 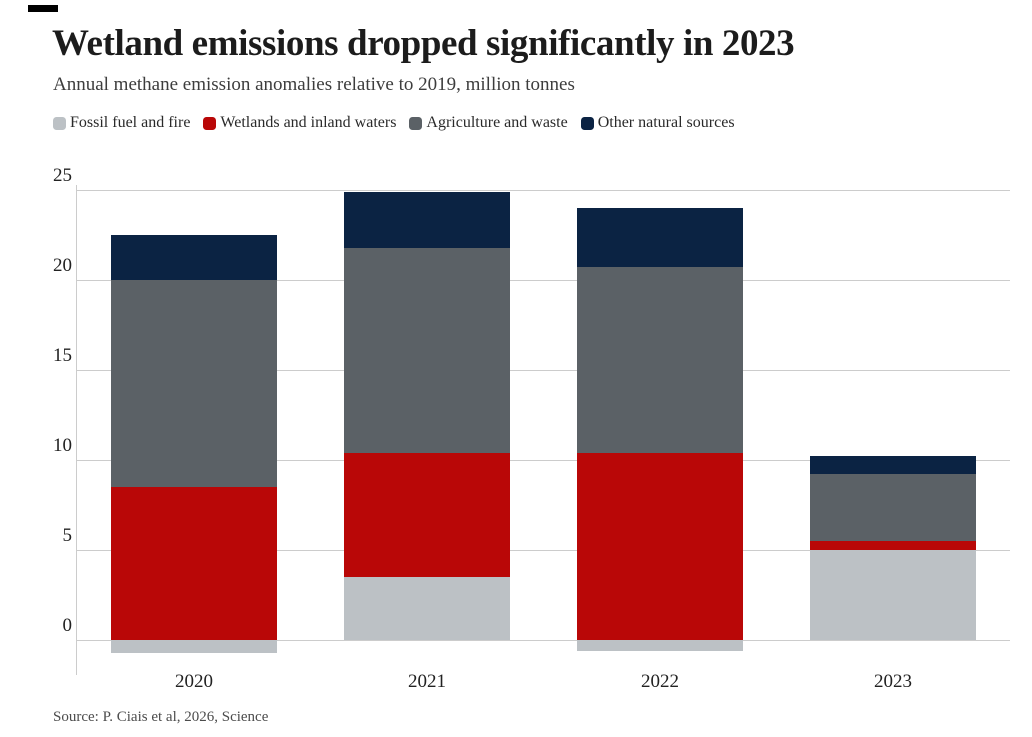 What do you see at coordinates (62, 265) in the screenshot?
I see `y-axis-tick-label: 20` at bounding box center [62, 265].